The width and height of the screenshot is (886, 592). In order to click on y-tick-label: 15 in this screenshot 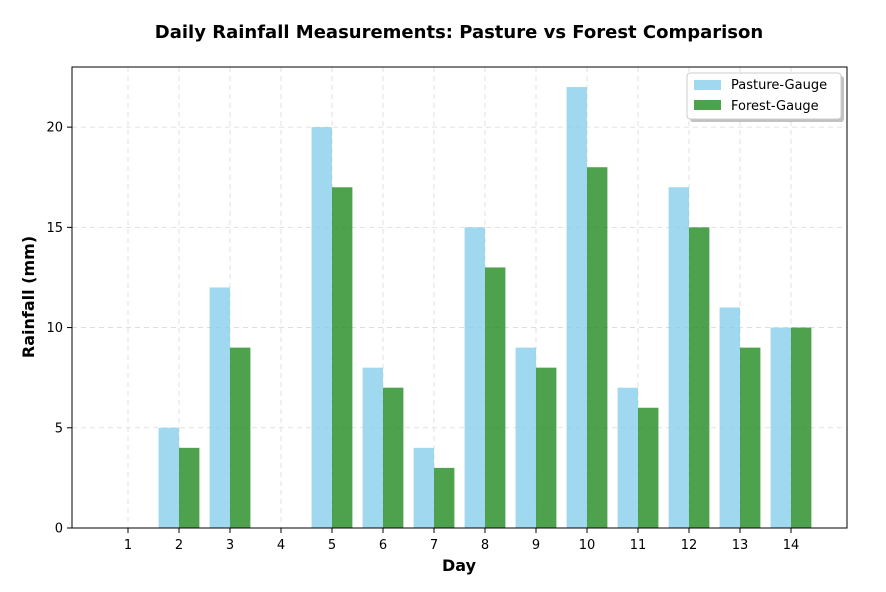, I will do `click(54, 228)`.